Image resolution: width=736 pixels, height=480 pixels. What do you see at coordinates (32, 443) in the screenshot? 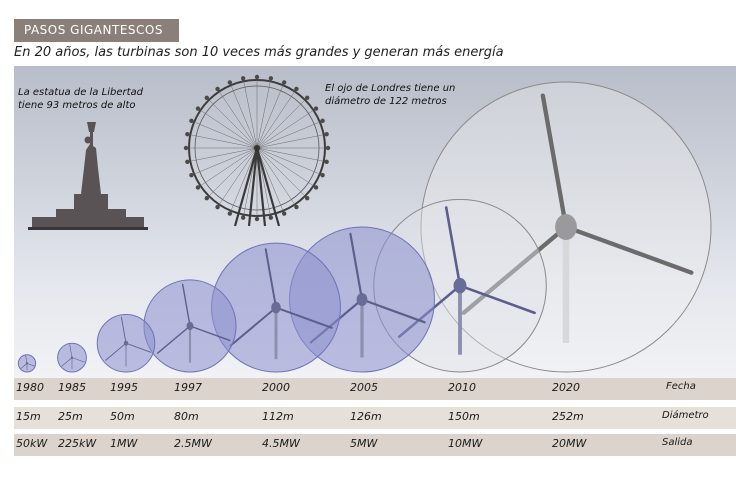
I see `output-cell-1980: 50kW` at bounding box center [32, 443].